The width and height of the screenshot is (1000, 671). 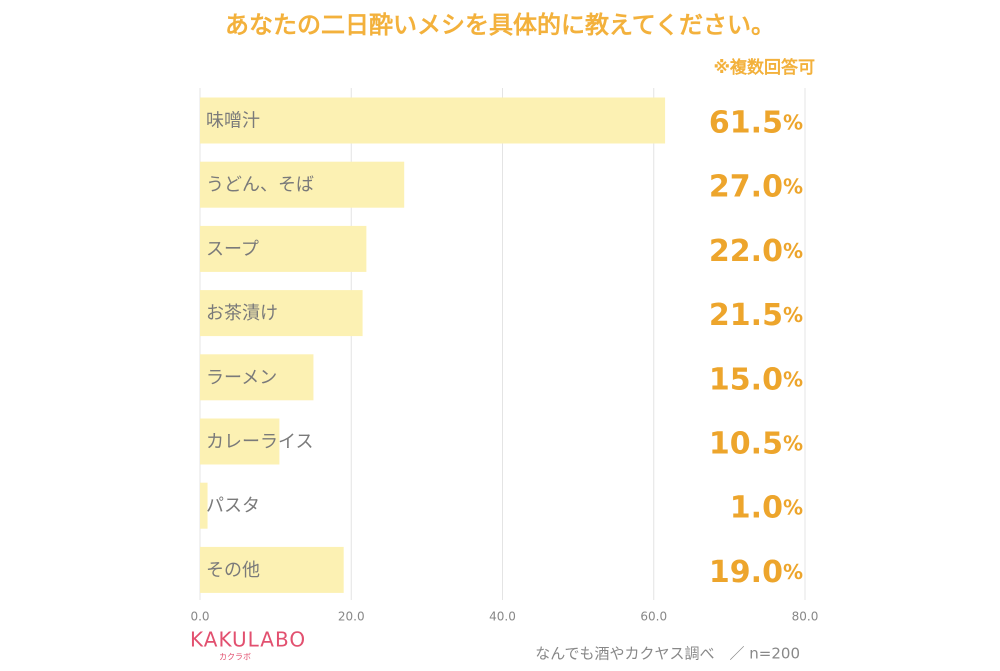 What do you see at coordinates (756, 315) in the screenshot?
I see `value-label: 21.5%` at bounding box center [756, 315].